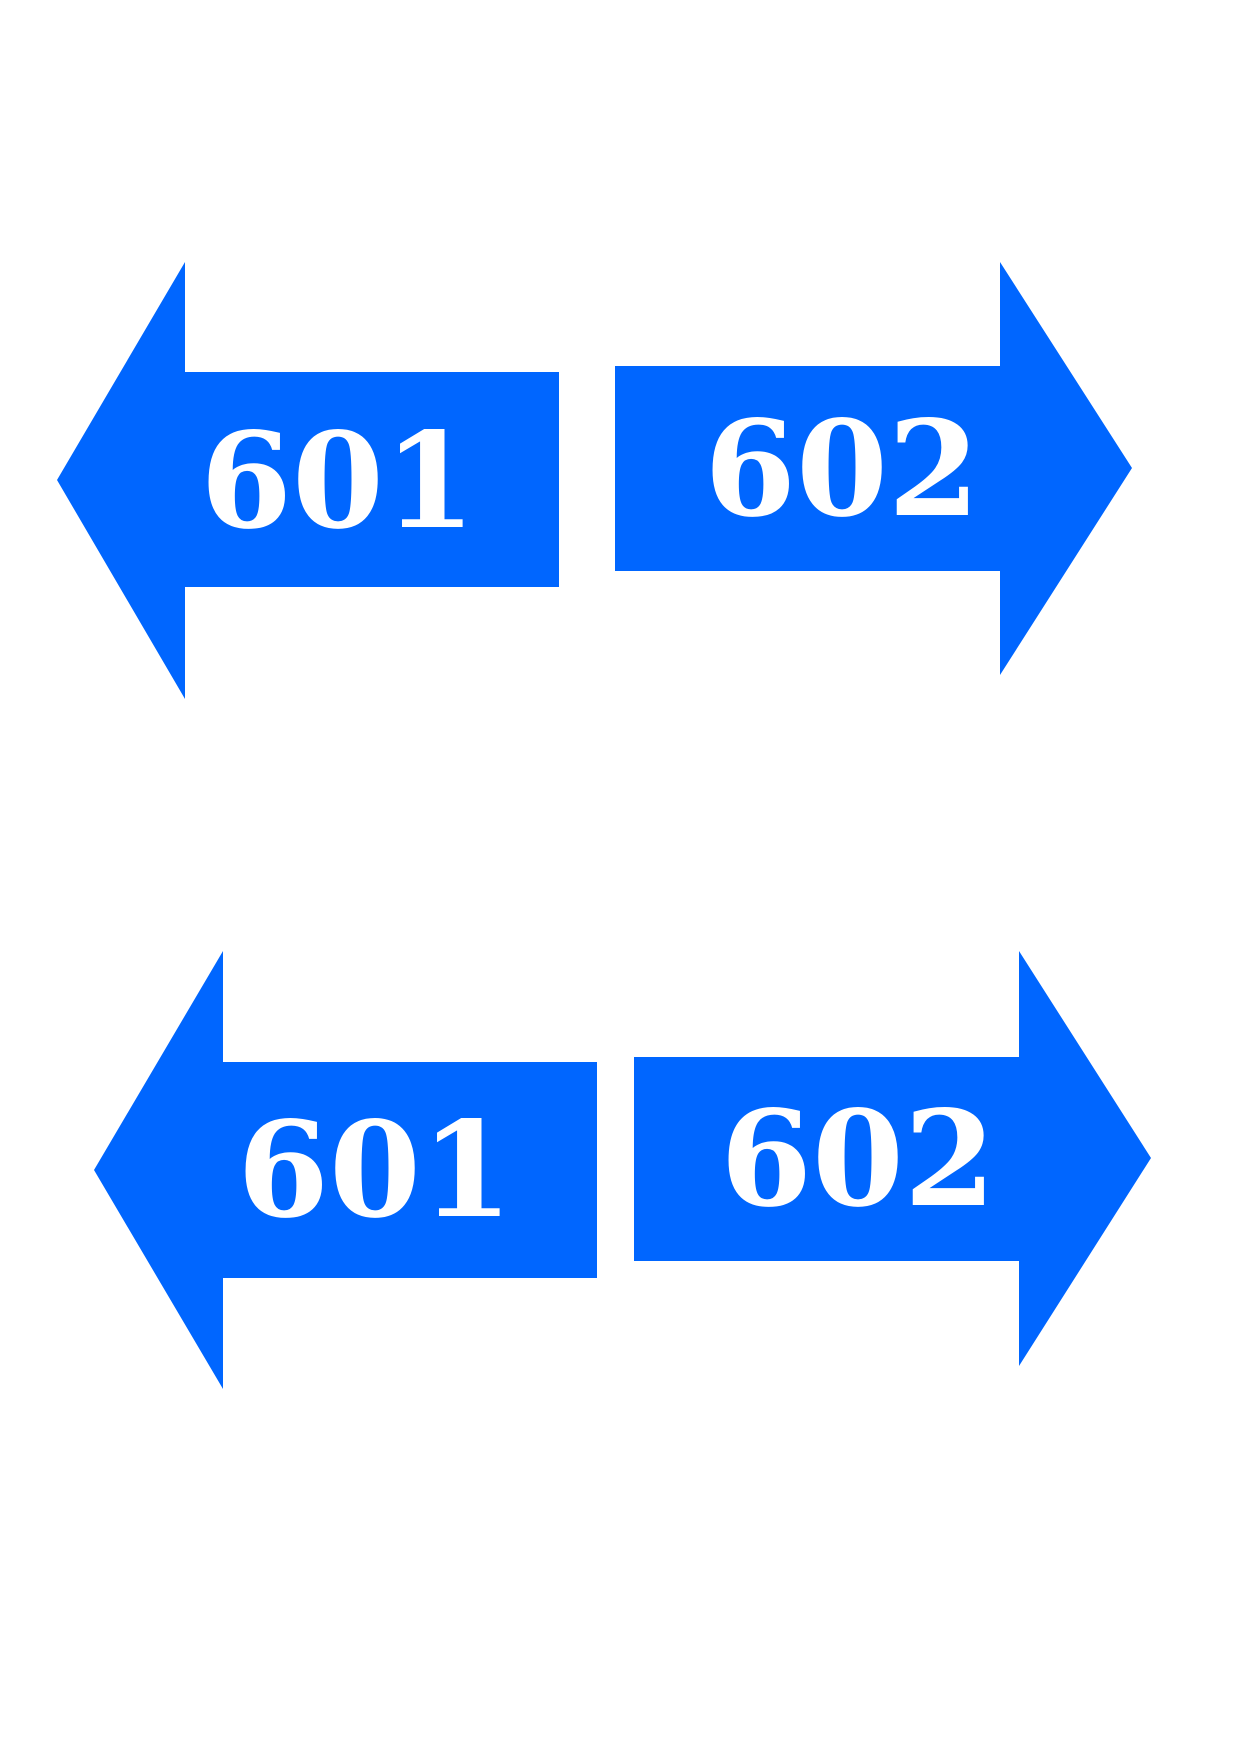  I want to click on left-arrow-sign-row-2: 601, so click(345, 1170).